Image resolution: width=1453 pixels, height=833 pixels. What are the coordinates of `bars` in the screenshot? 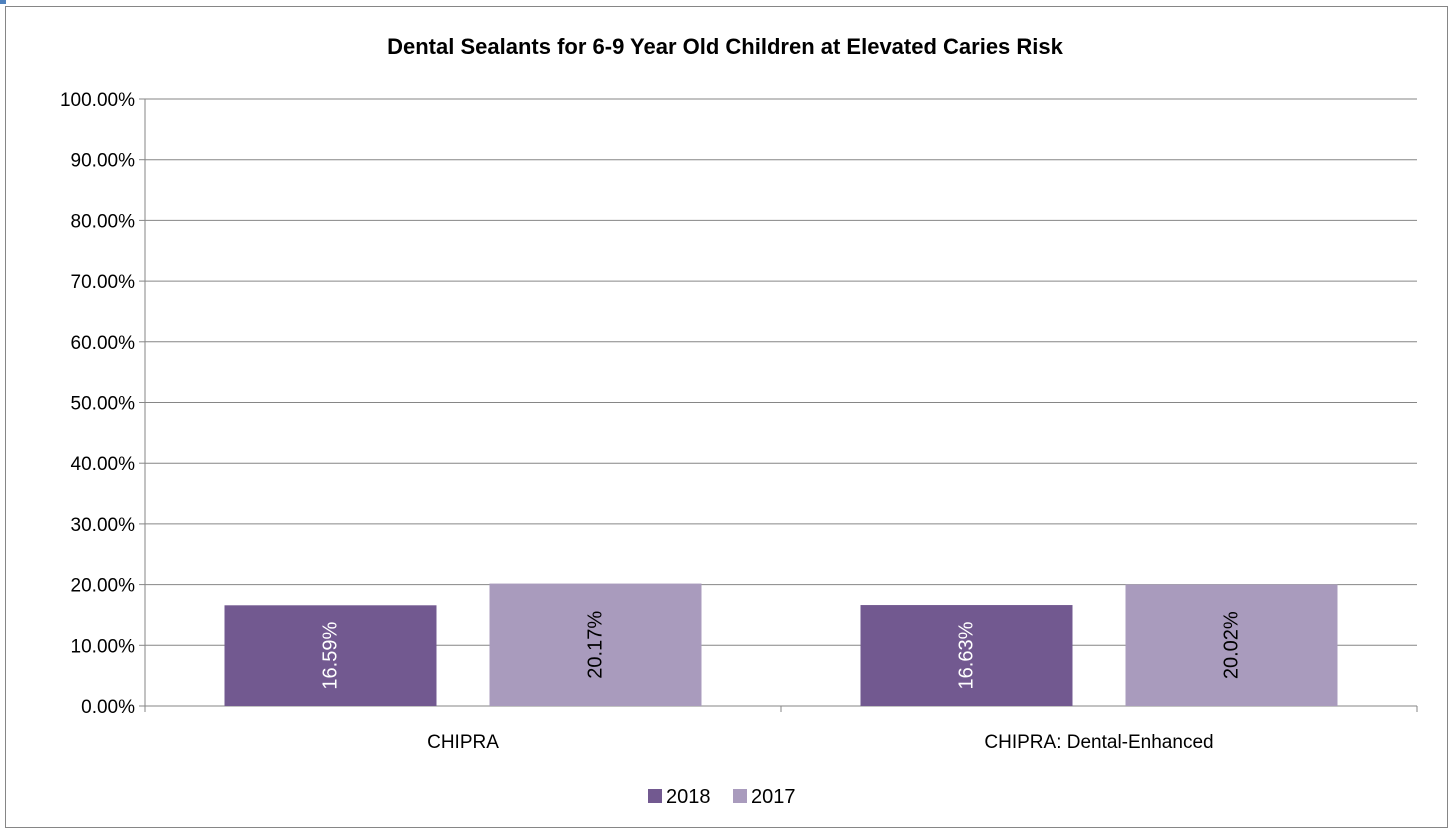 It's located at (781, 644).